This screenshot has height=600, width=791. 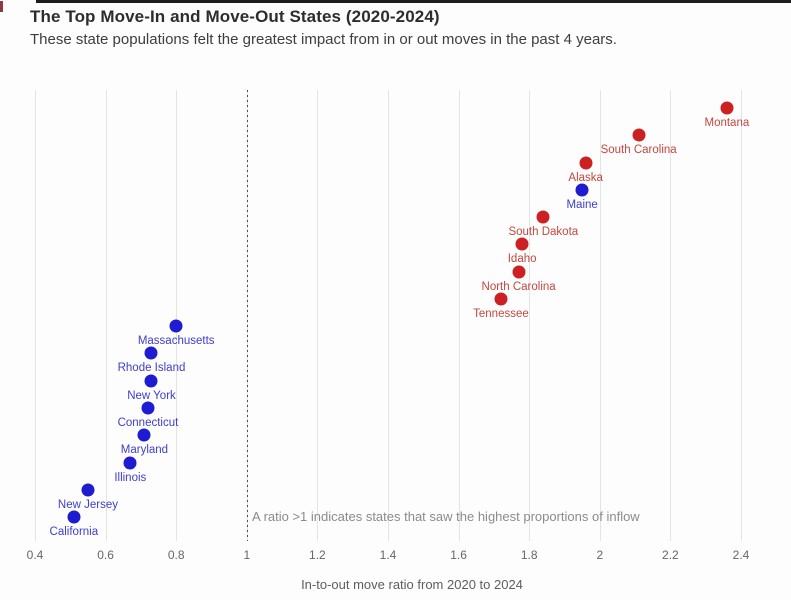 I want to click on point-label-new-jersey: New Jersey, so click(x=87, y=504).